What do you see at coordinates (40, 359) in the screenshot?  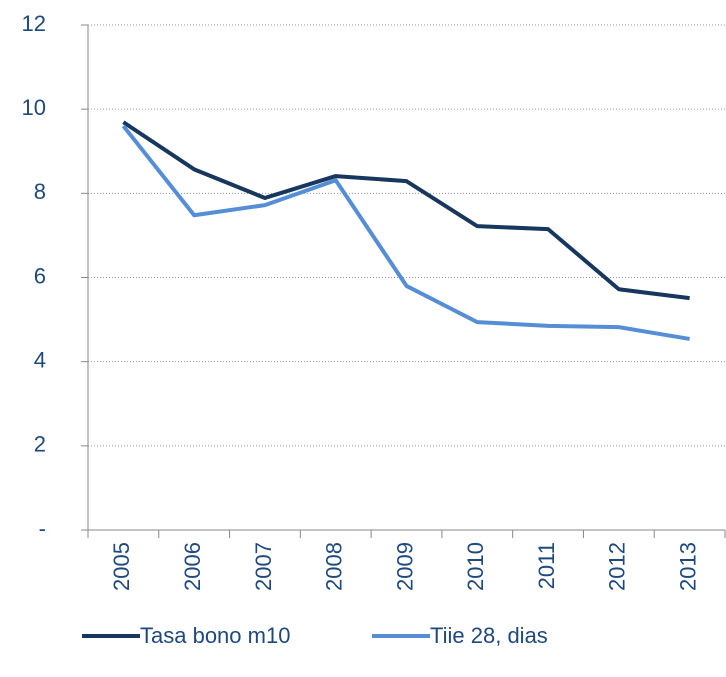 I see `y-tick-label: 4` at bounding box center [40, 359].